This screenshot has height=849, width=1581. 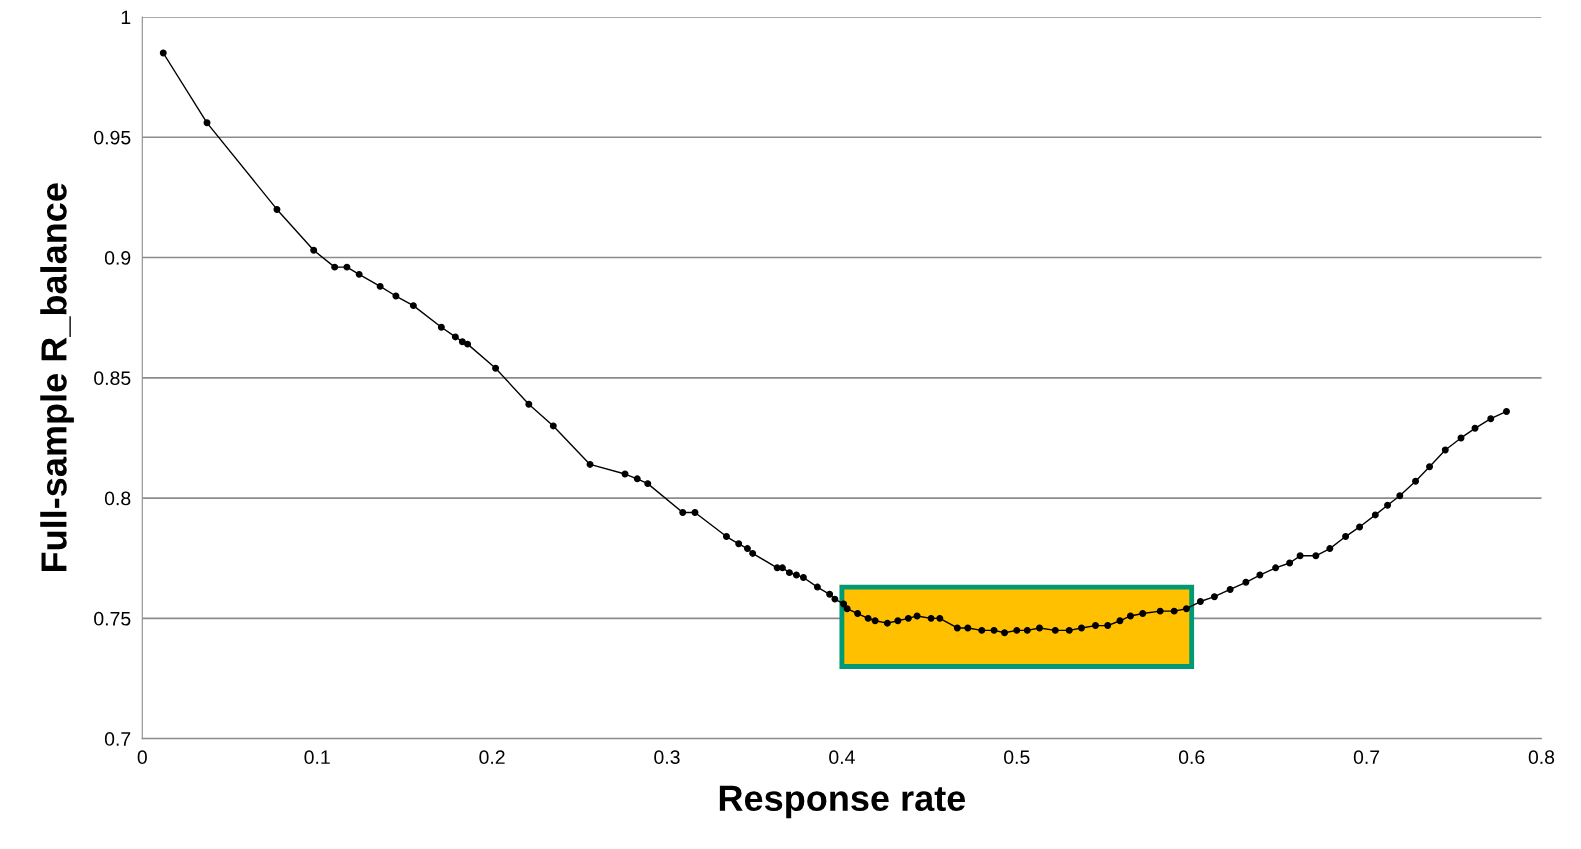 I want to click on y-tick-label: 0.7, so click(x=117, y=739).